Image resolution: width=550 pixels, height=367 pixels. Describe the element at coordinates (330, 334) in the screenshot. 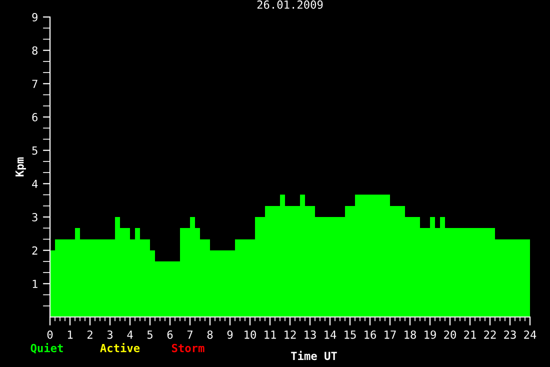

I see `x-tick-label: 14` at that location.